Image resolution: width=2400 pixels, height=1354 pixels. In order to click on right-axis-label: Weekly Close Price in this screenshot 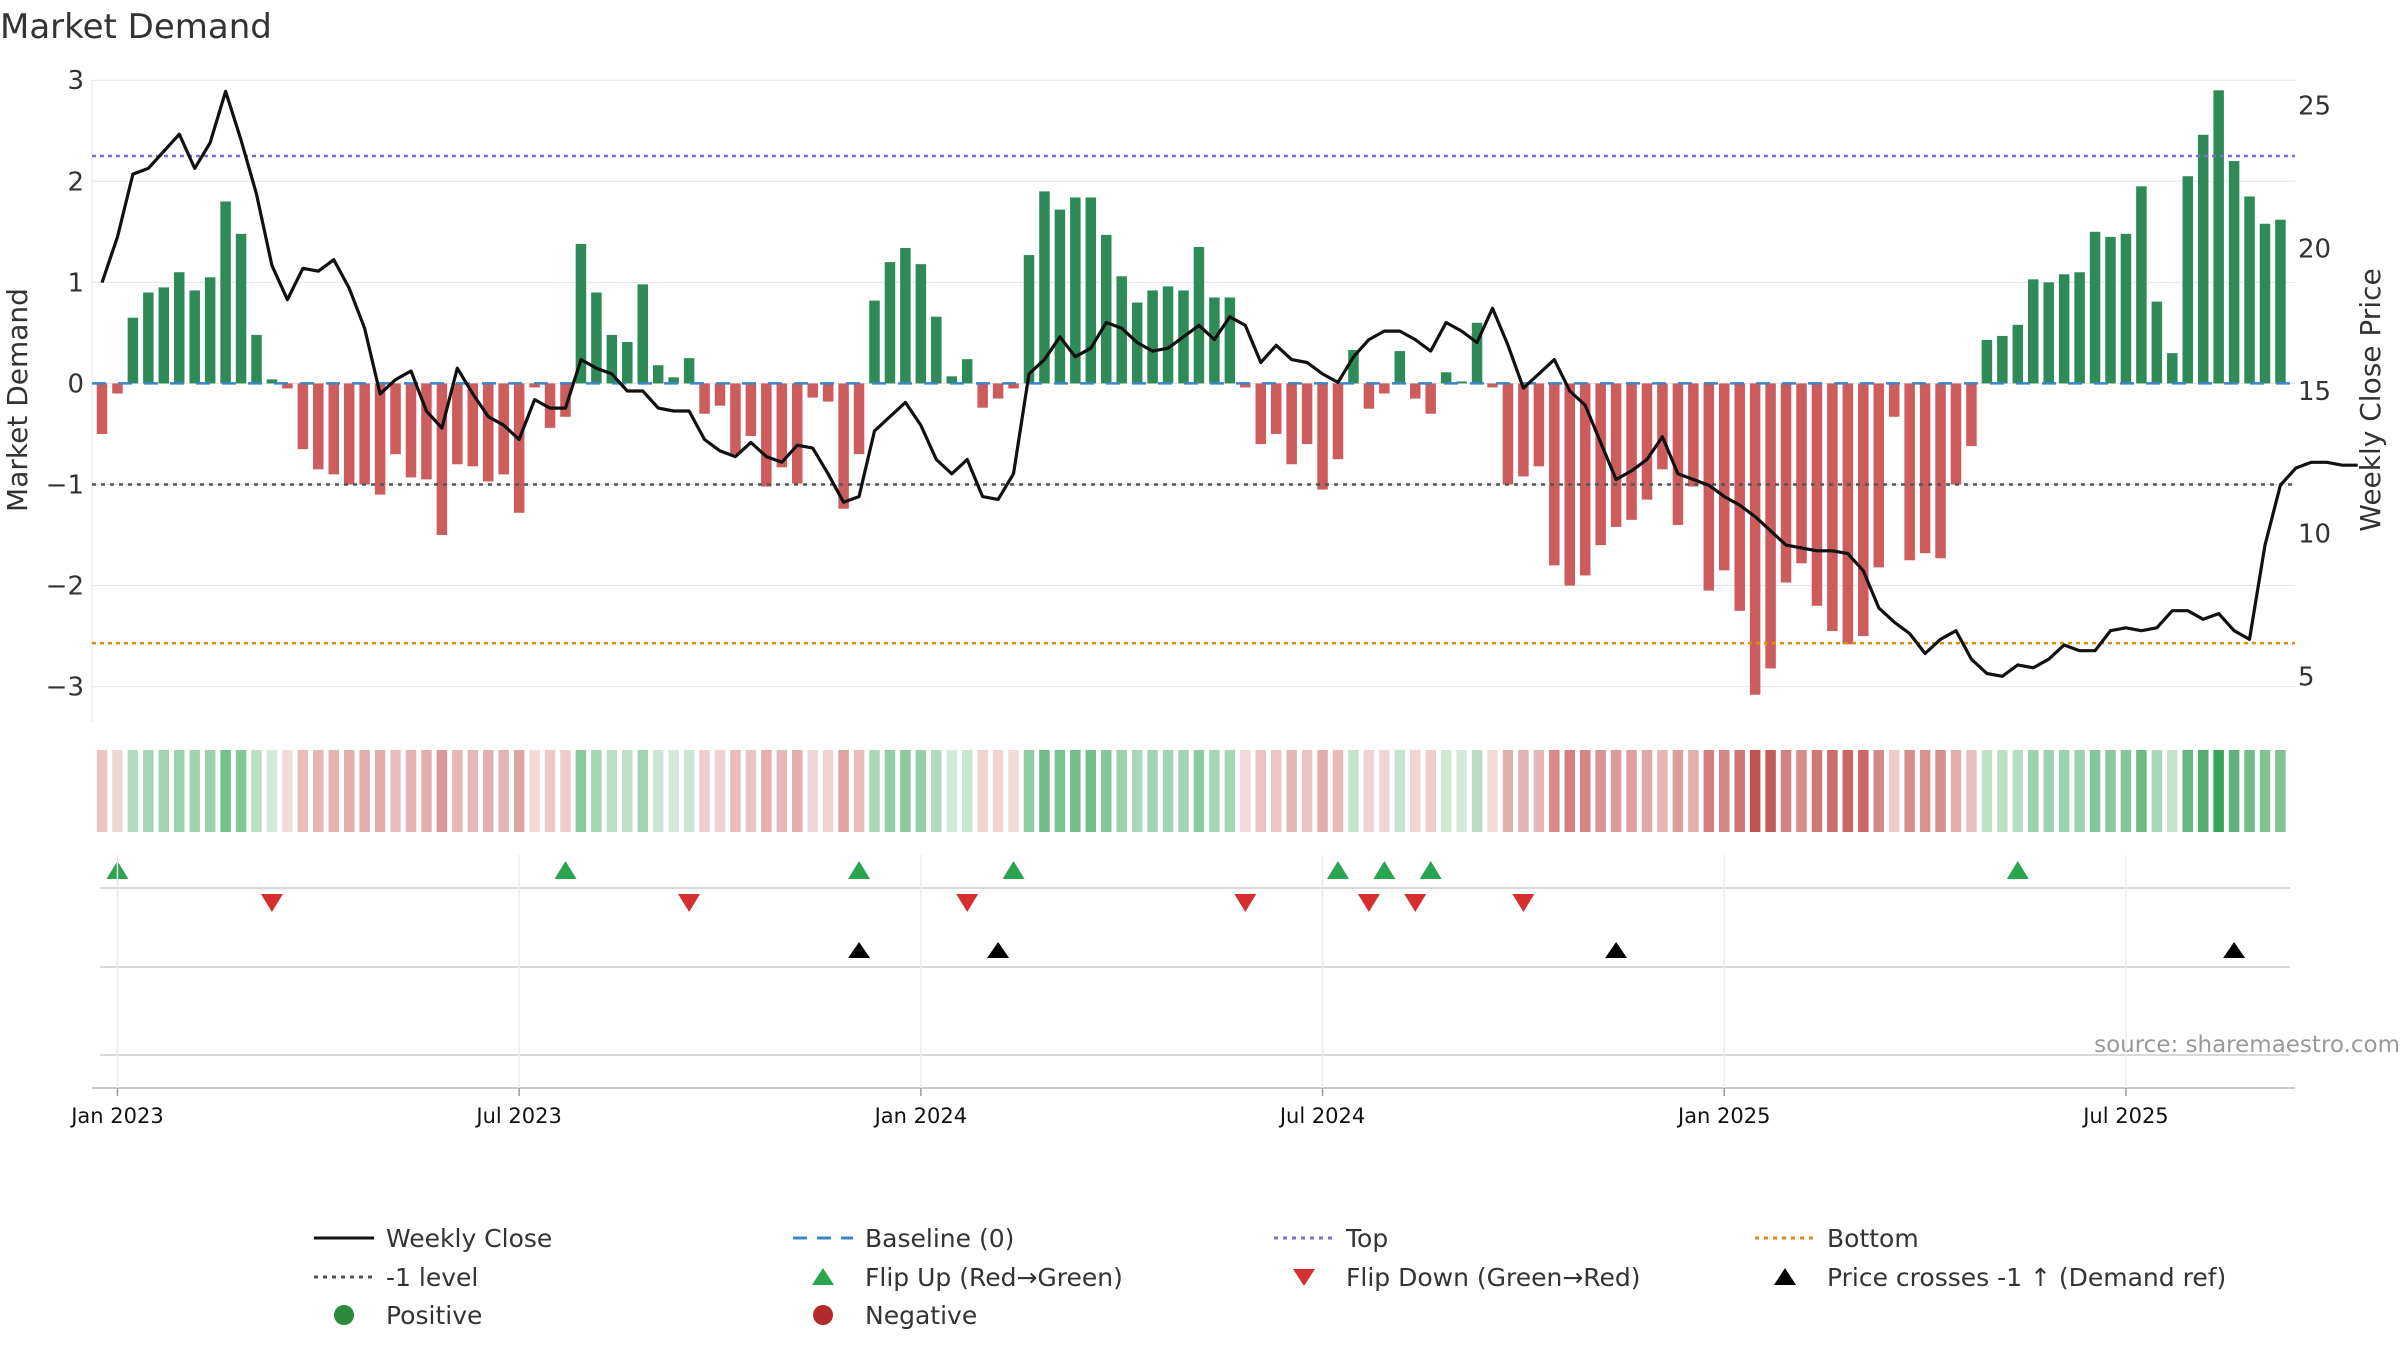, I will do `click(2370, 399)`.